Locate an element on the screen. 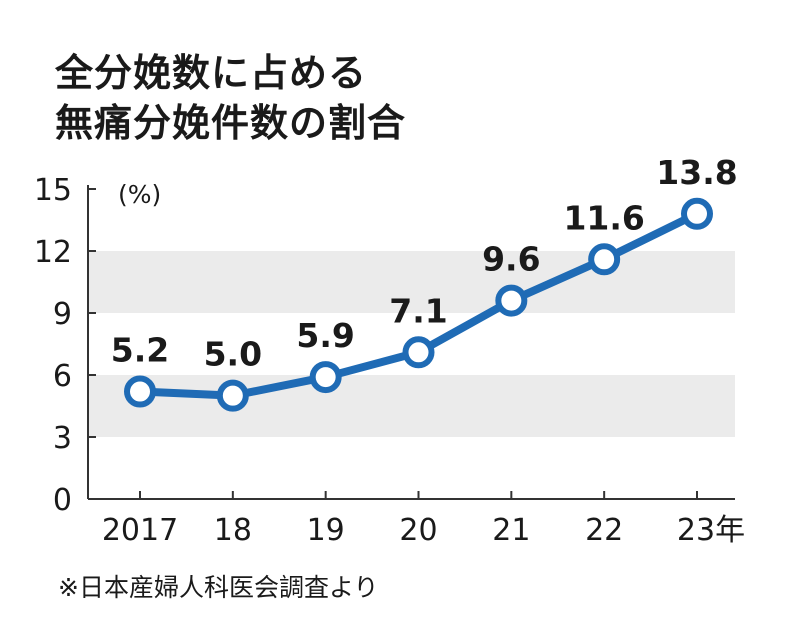  source-note: ※日本産婦人科医会調査より is located at coordinates (218, 587).